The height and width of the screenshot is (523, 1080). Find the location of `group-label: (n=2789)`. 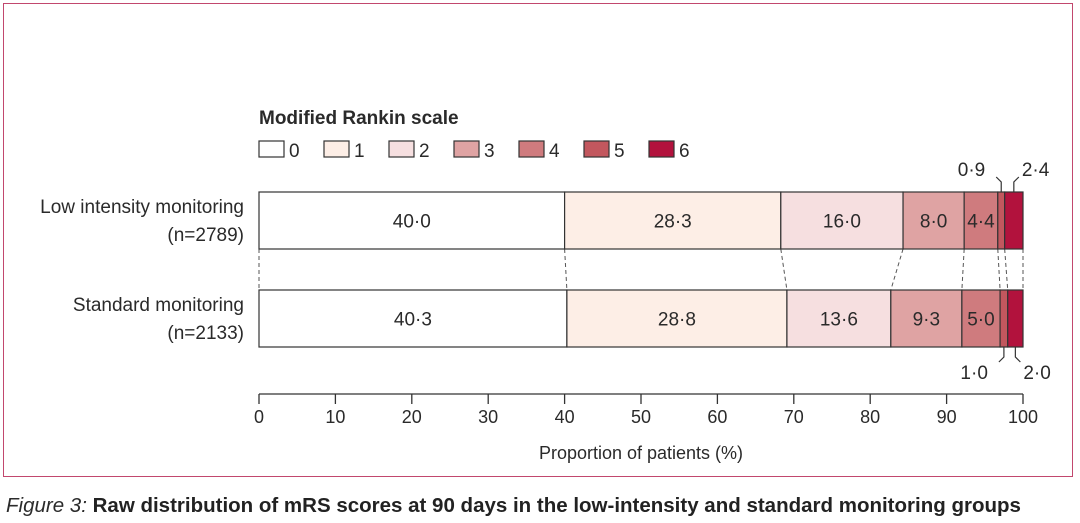

group-label: (n=2789) is located at coordinates (205, 235).